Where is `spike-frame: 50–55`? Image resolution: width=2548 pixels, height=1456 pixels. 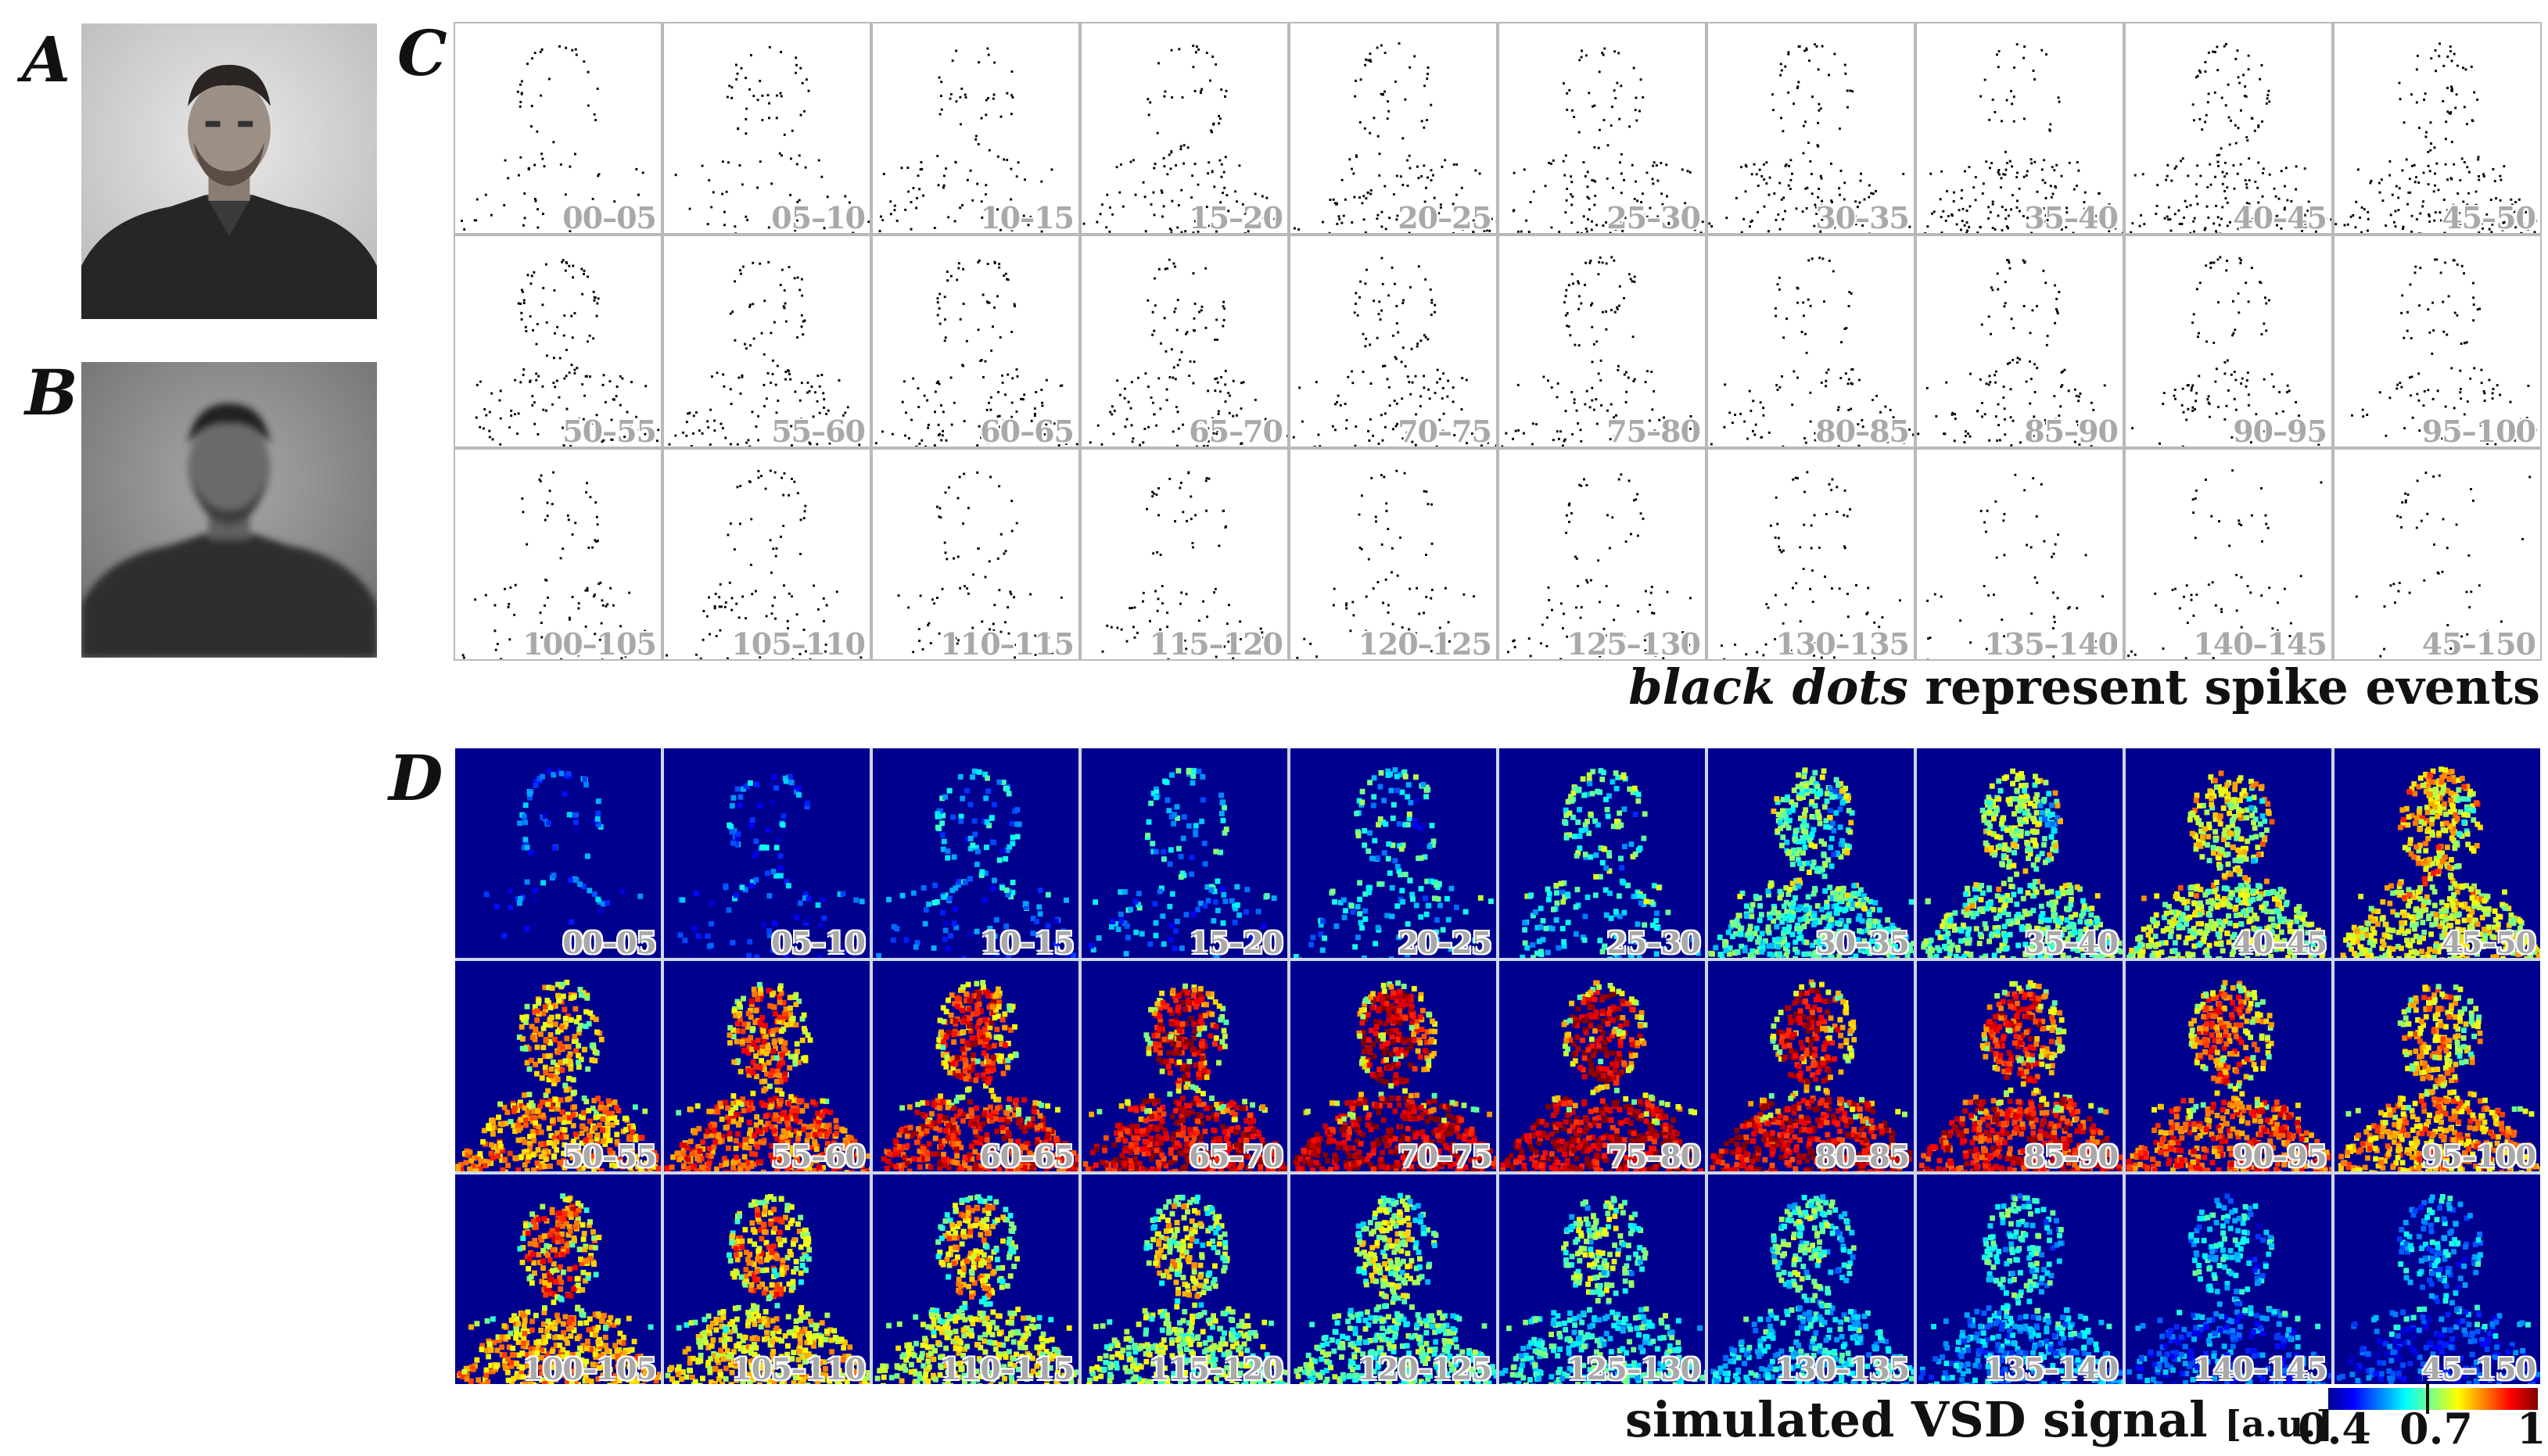
spike-frame: 50–55 is located at coordinates (558, 341).